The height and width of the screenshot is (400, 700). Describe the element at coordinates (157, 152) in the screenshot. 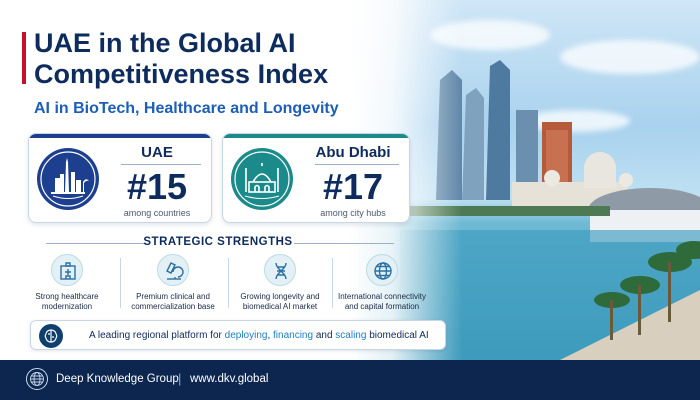

I see `ranking-name: UAE` at that location.